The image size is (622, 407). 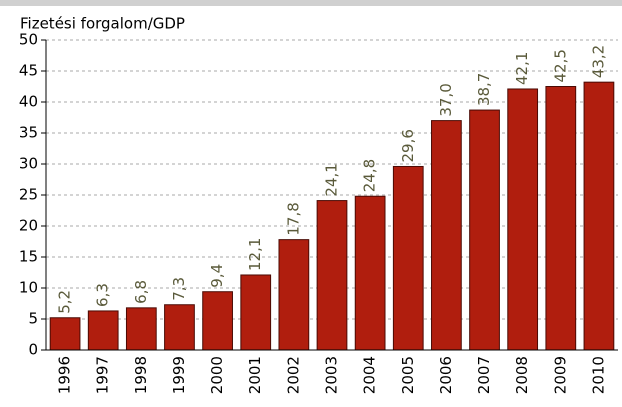 I want to click on value-label: 6,3, so click(x=103, y=295).